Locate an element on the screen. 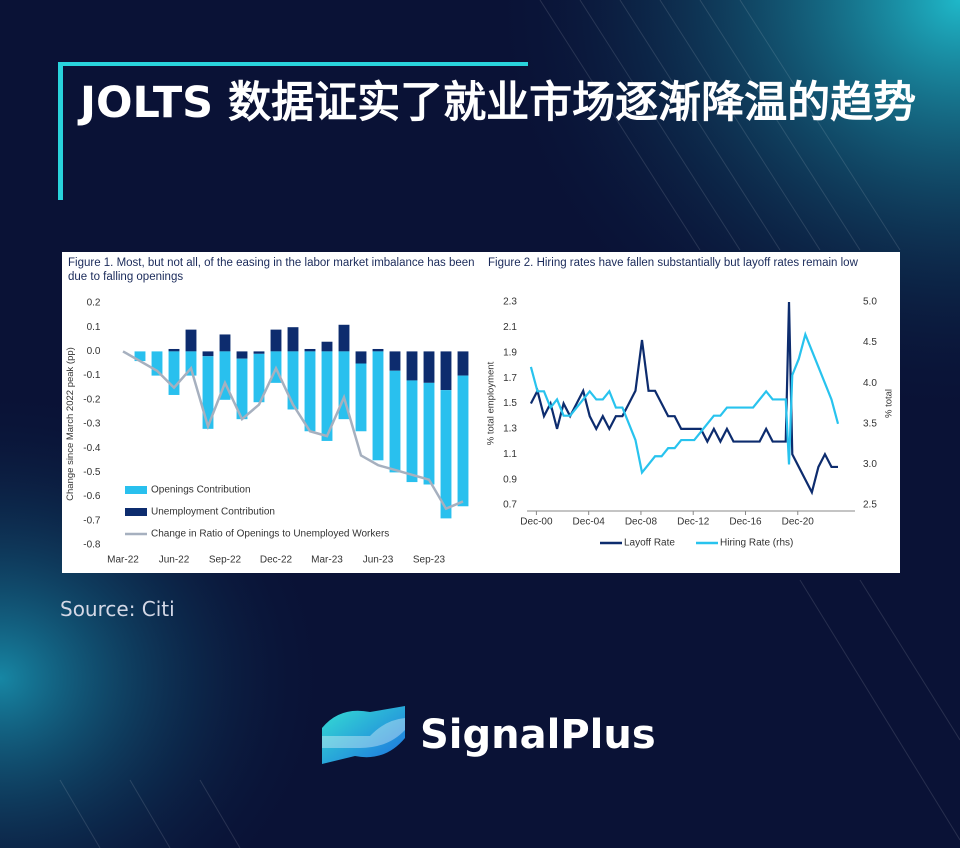  legend-label: Layoff Rate is located at coordinates (649, 543).